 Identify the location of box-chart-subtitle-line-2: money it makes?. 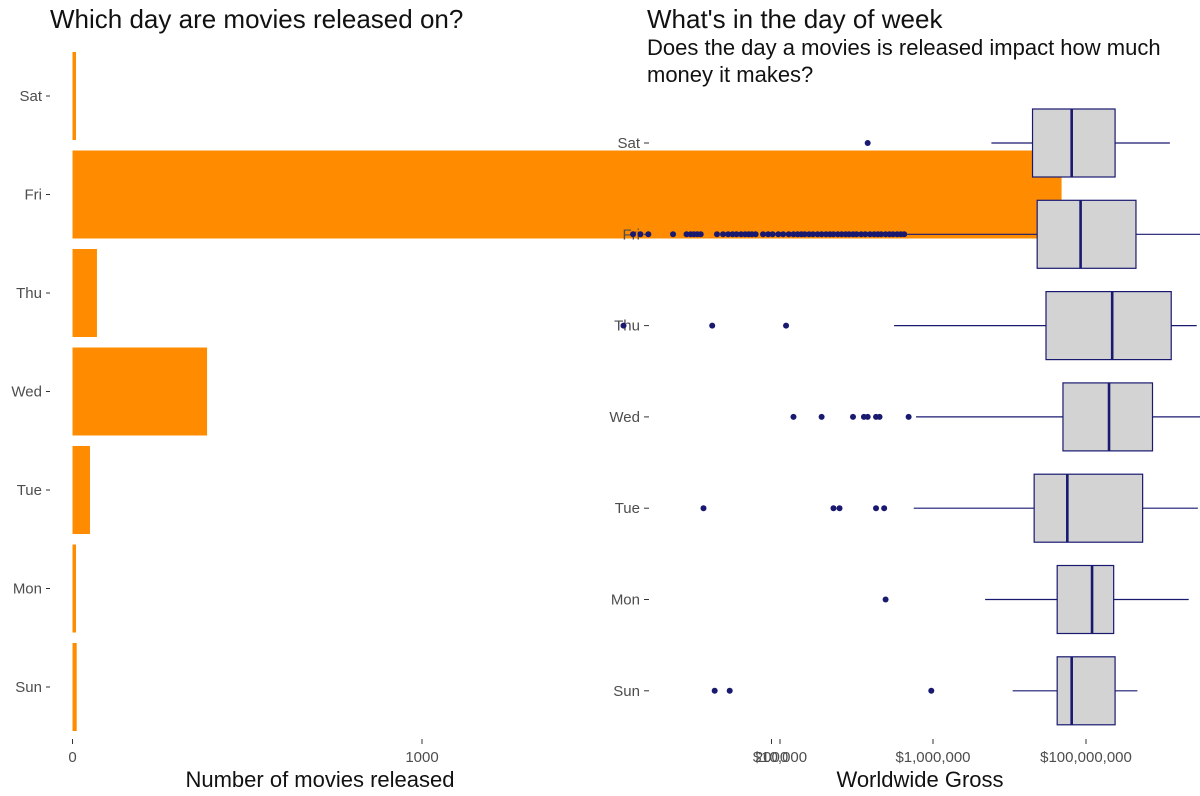
(730, 74).